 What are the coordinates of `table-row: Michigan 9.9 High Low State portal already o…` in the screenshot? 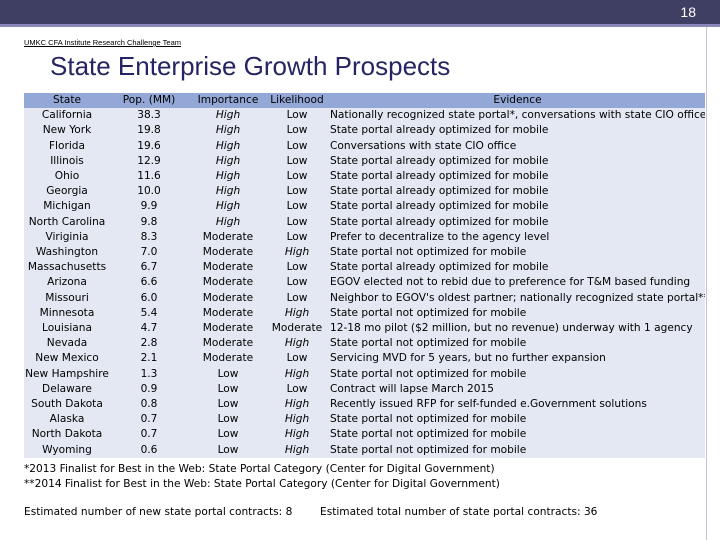 It's located at (364, 207).